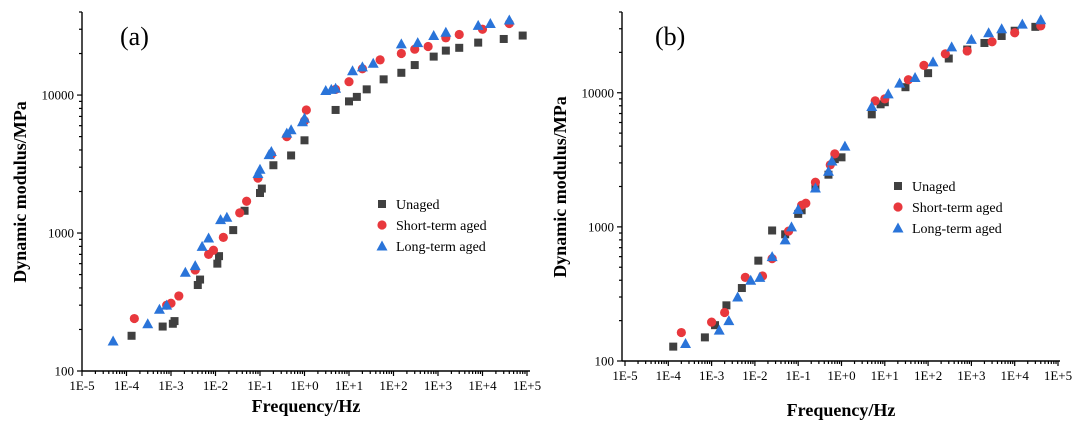  I want to click on panel-b-legend-long-term-aged-label: Long-term aged, so click(957, 229).